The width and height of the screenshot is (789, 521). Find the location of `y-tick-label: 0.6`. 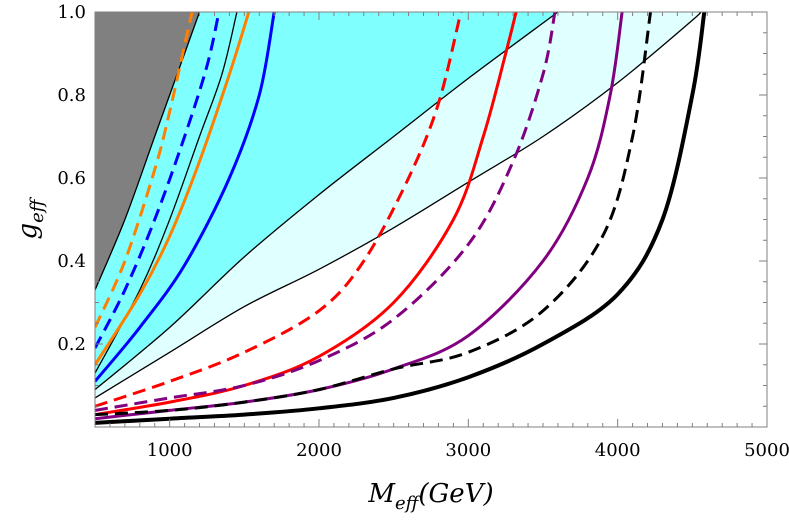

y-tick-label: 0.6 is located at coordinates (71, 178).